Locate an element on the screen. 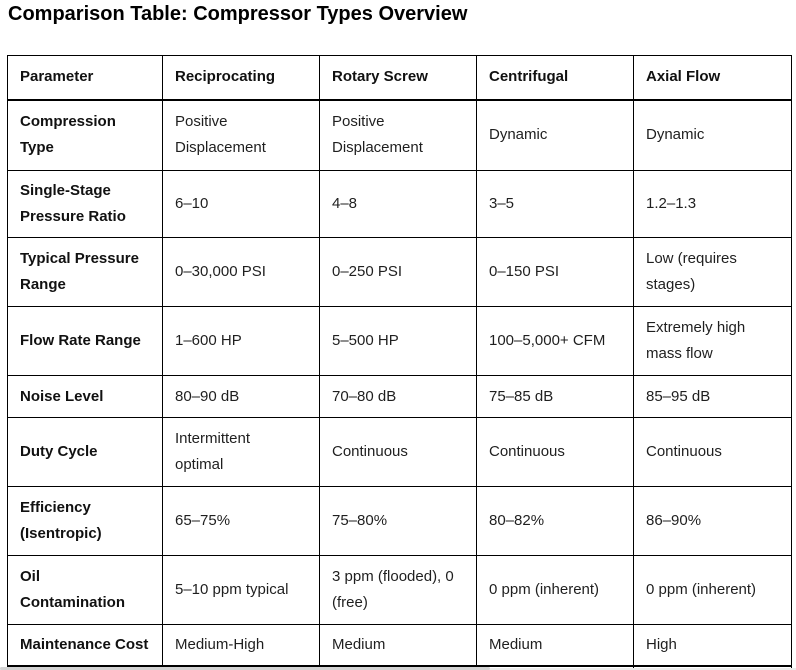 This screenshot has width=796, height=670. row-header: Maintenance Cost is located at coordinates (85, 645).